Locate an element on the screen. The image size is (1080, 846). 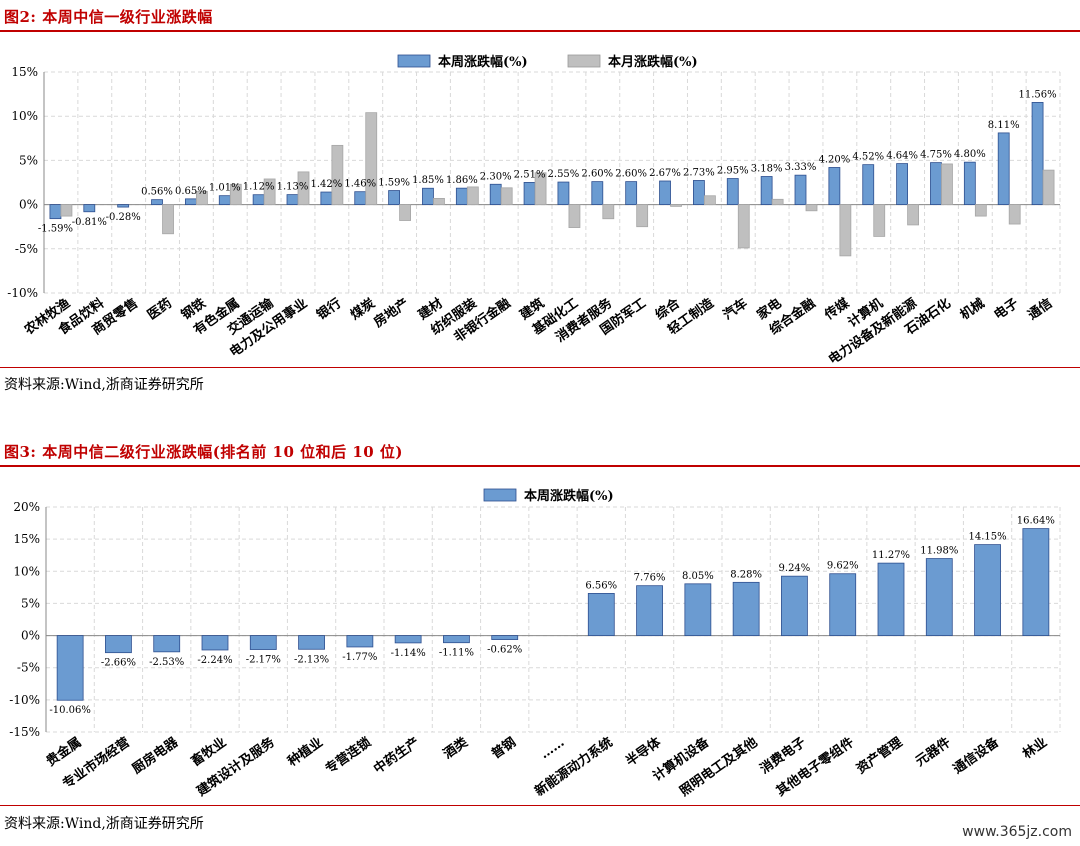
data-label: 1.01% is located at coordinates (225, 188).